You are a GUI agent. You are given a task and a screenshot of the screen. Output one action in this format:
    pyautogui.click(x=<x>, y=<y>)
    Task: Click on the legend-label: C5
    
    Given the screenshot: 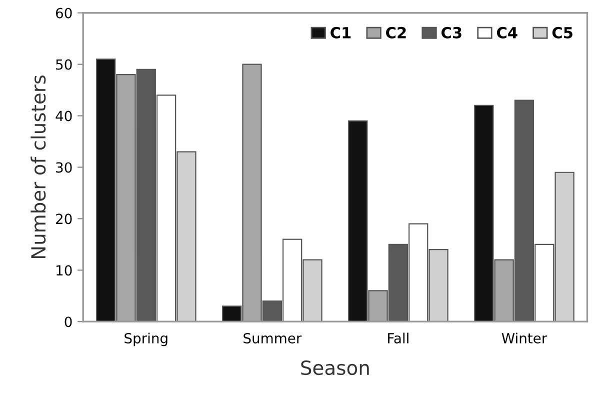 What is the action you would take?
    pyautogui.click(x=562, y=32)
    